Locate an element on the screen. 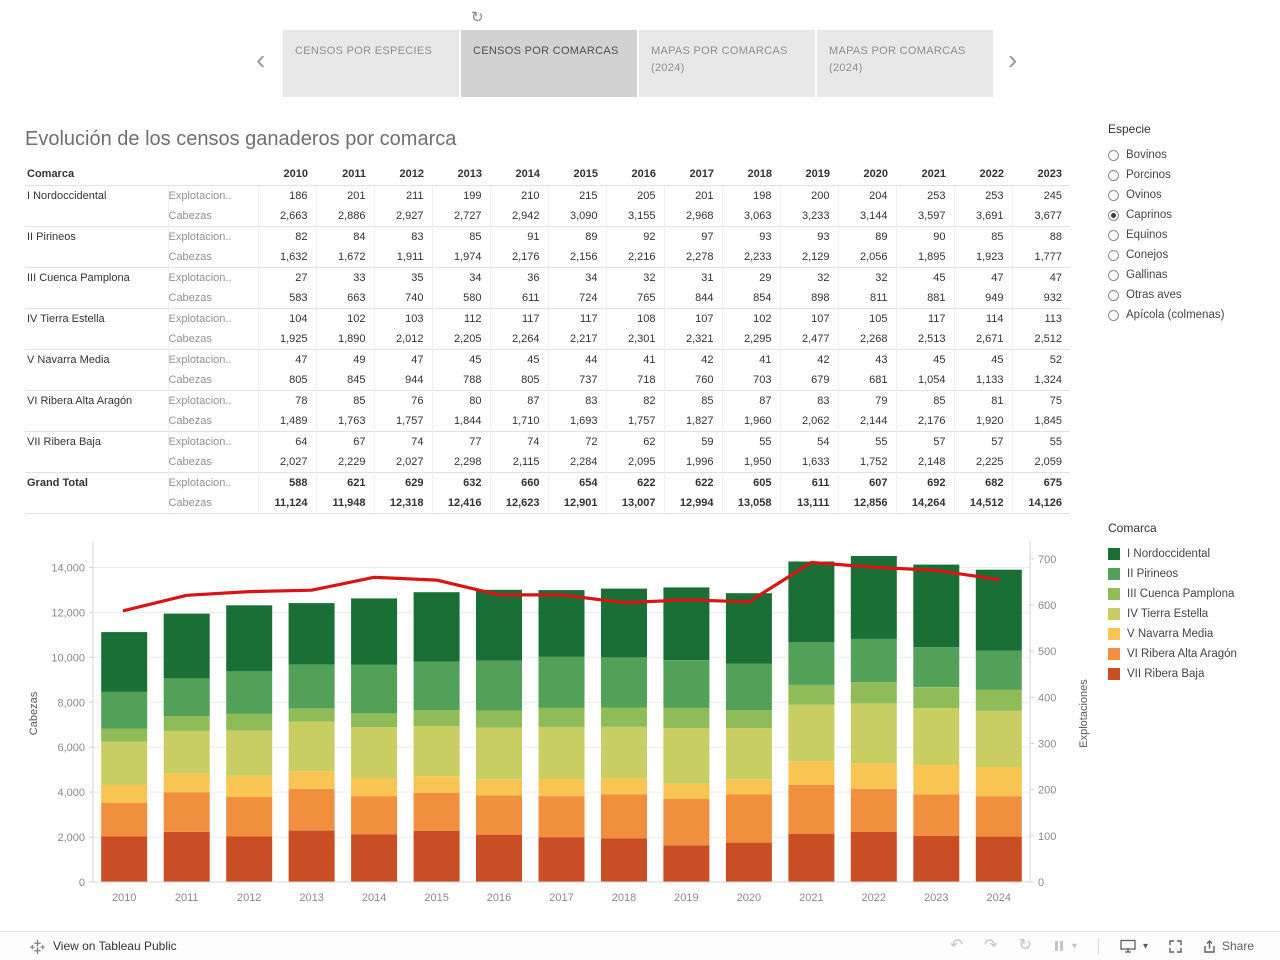  cell-vii-ribera-baja-2012: 2,027 is located at coordinates (402, 462).